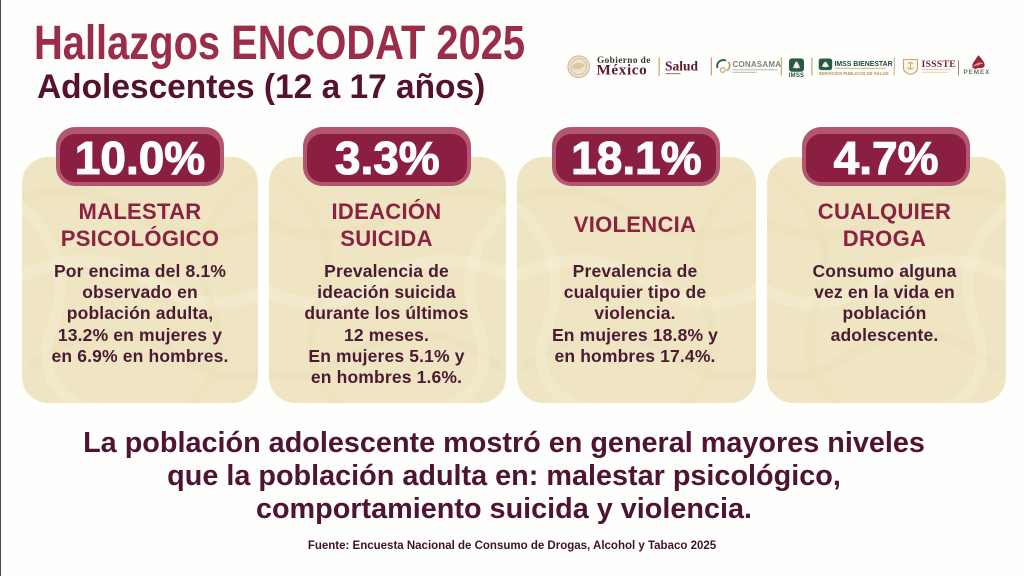  Describe the element at coordinates (622, 70) in the screenshot. I see `svg-text: México` at that location.